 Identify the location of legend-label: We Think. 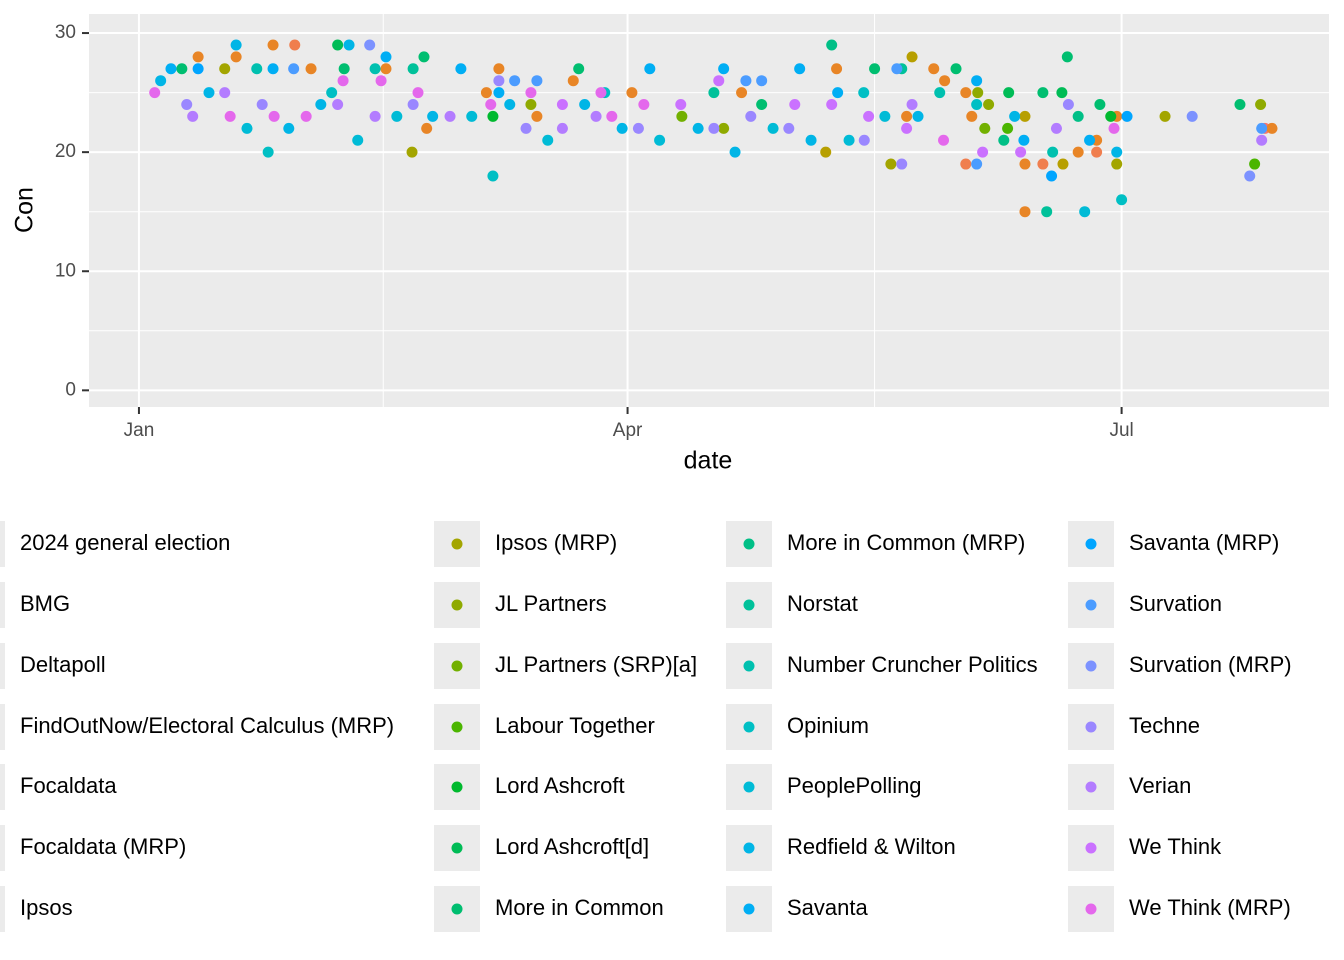
(1175, 846).